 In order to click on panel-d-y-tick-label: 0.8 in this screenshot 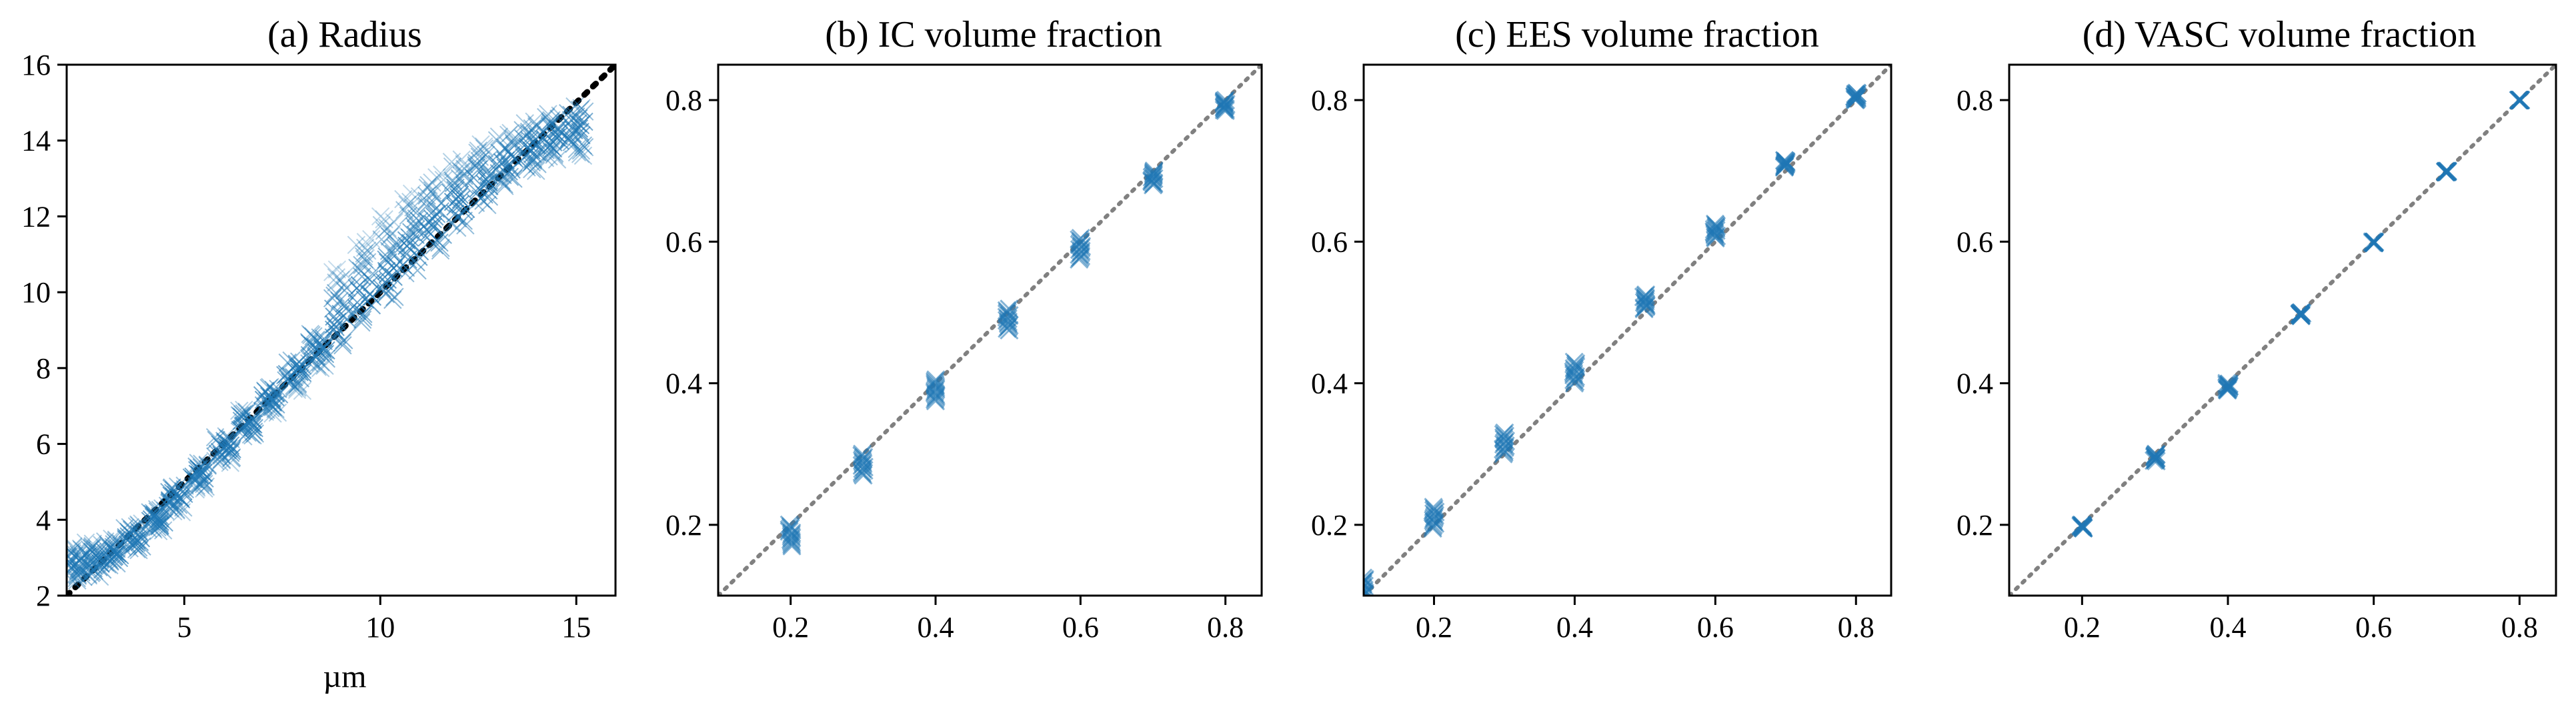, I will do `click(1975, 100)`.